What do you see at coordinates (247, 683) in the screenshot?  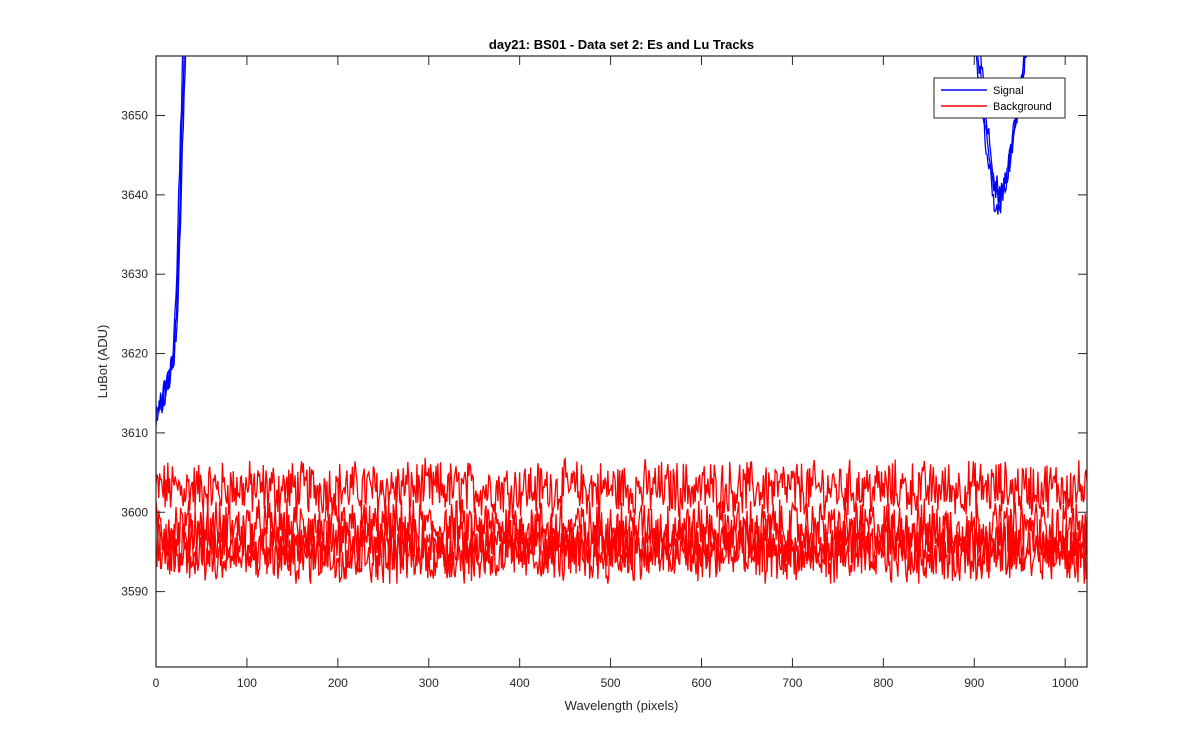 I see `x-tick-label: 100` at bounding box center [247, 683].